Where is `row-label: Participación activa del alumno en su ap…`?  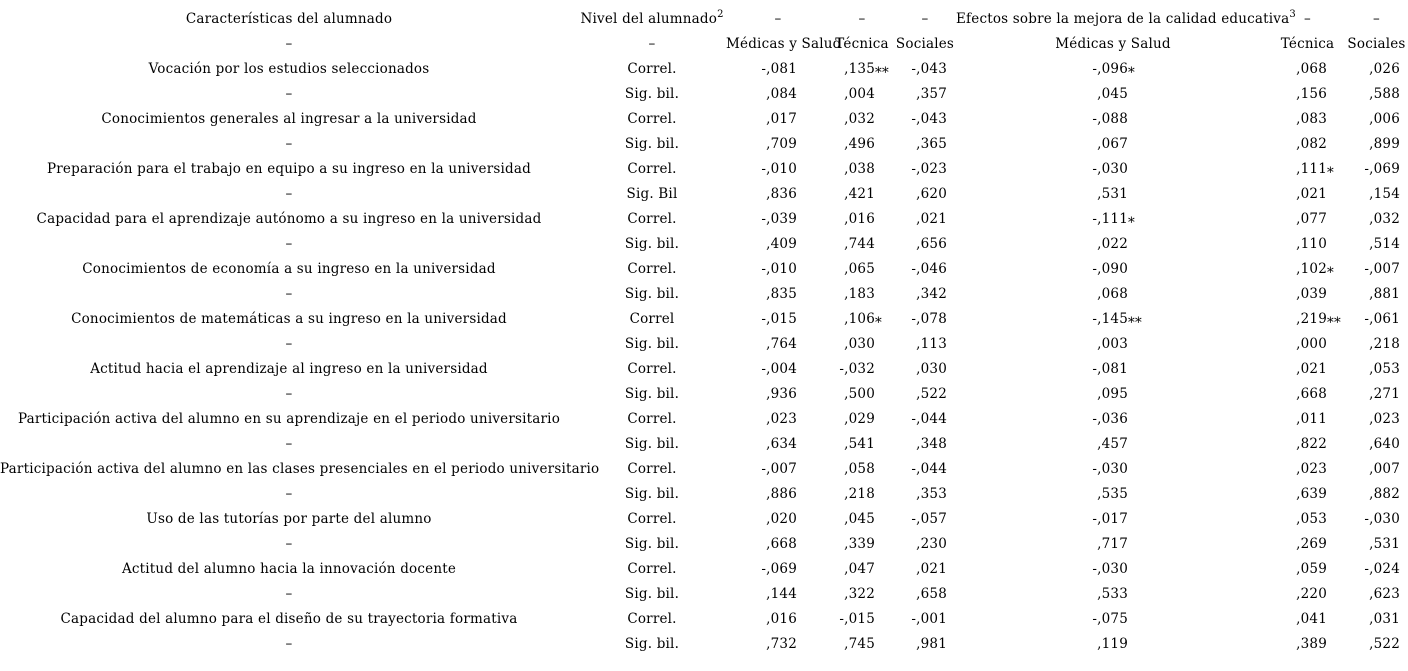 row-label: Participación activa del alumno en su ap… is located at coordinates (289, 419).